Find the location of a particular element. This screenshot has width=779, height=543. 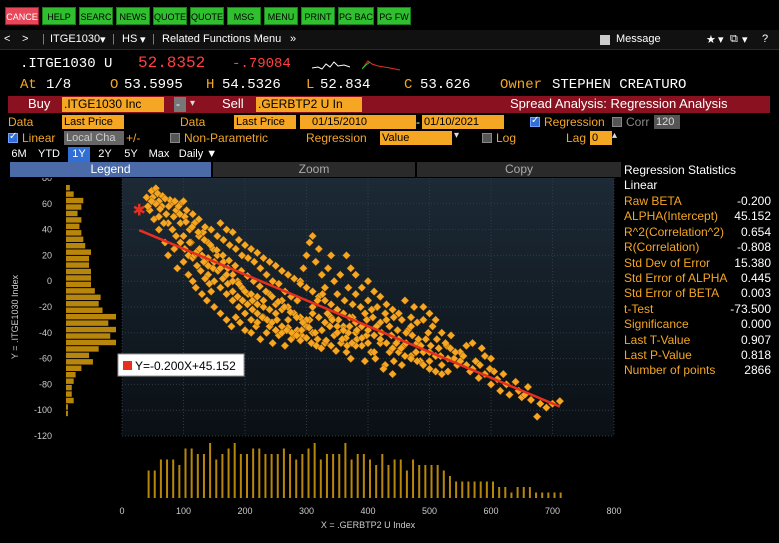

quote1-button: QUOTE is located at coordinates (170, 16).